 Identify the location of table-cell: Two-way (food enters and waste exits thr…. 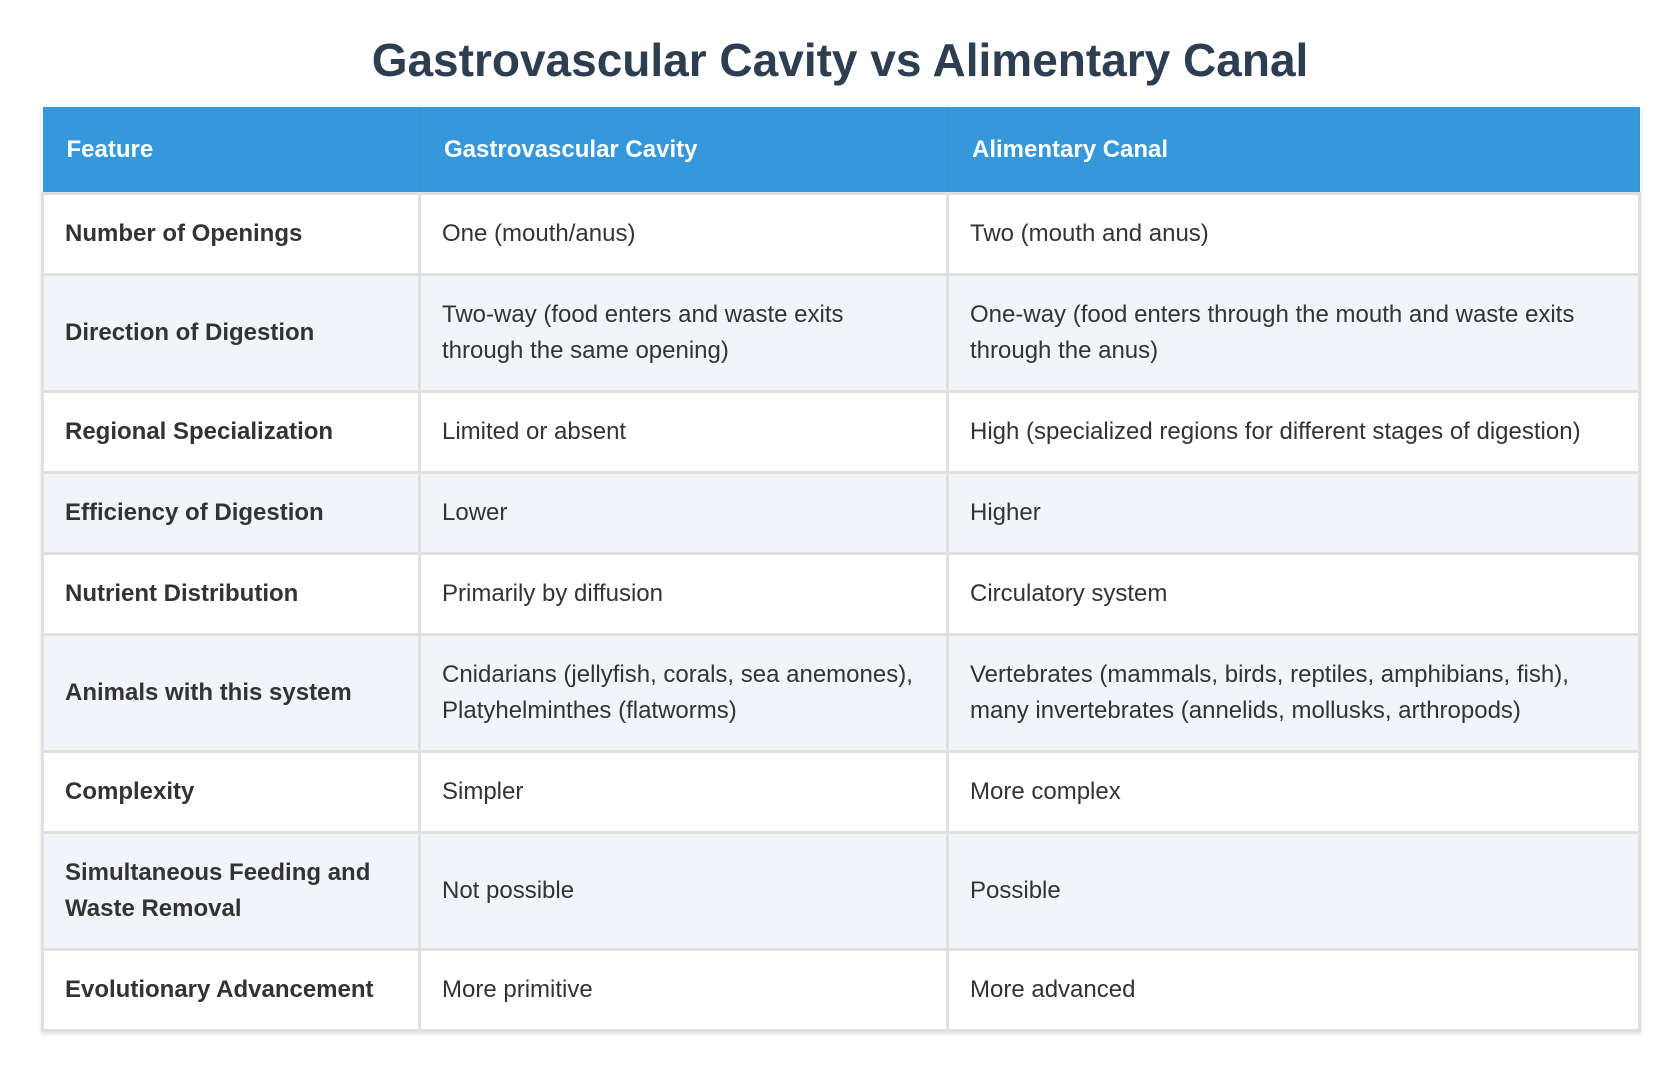
(683, 333).